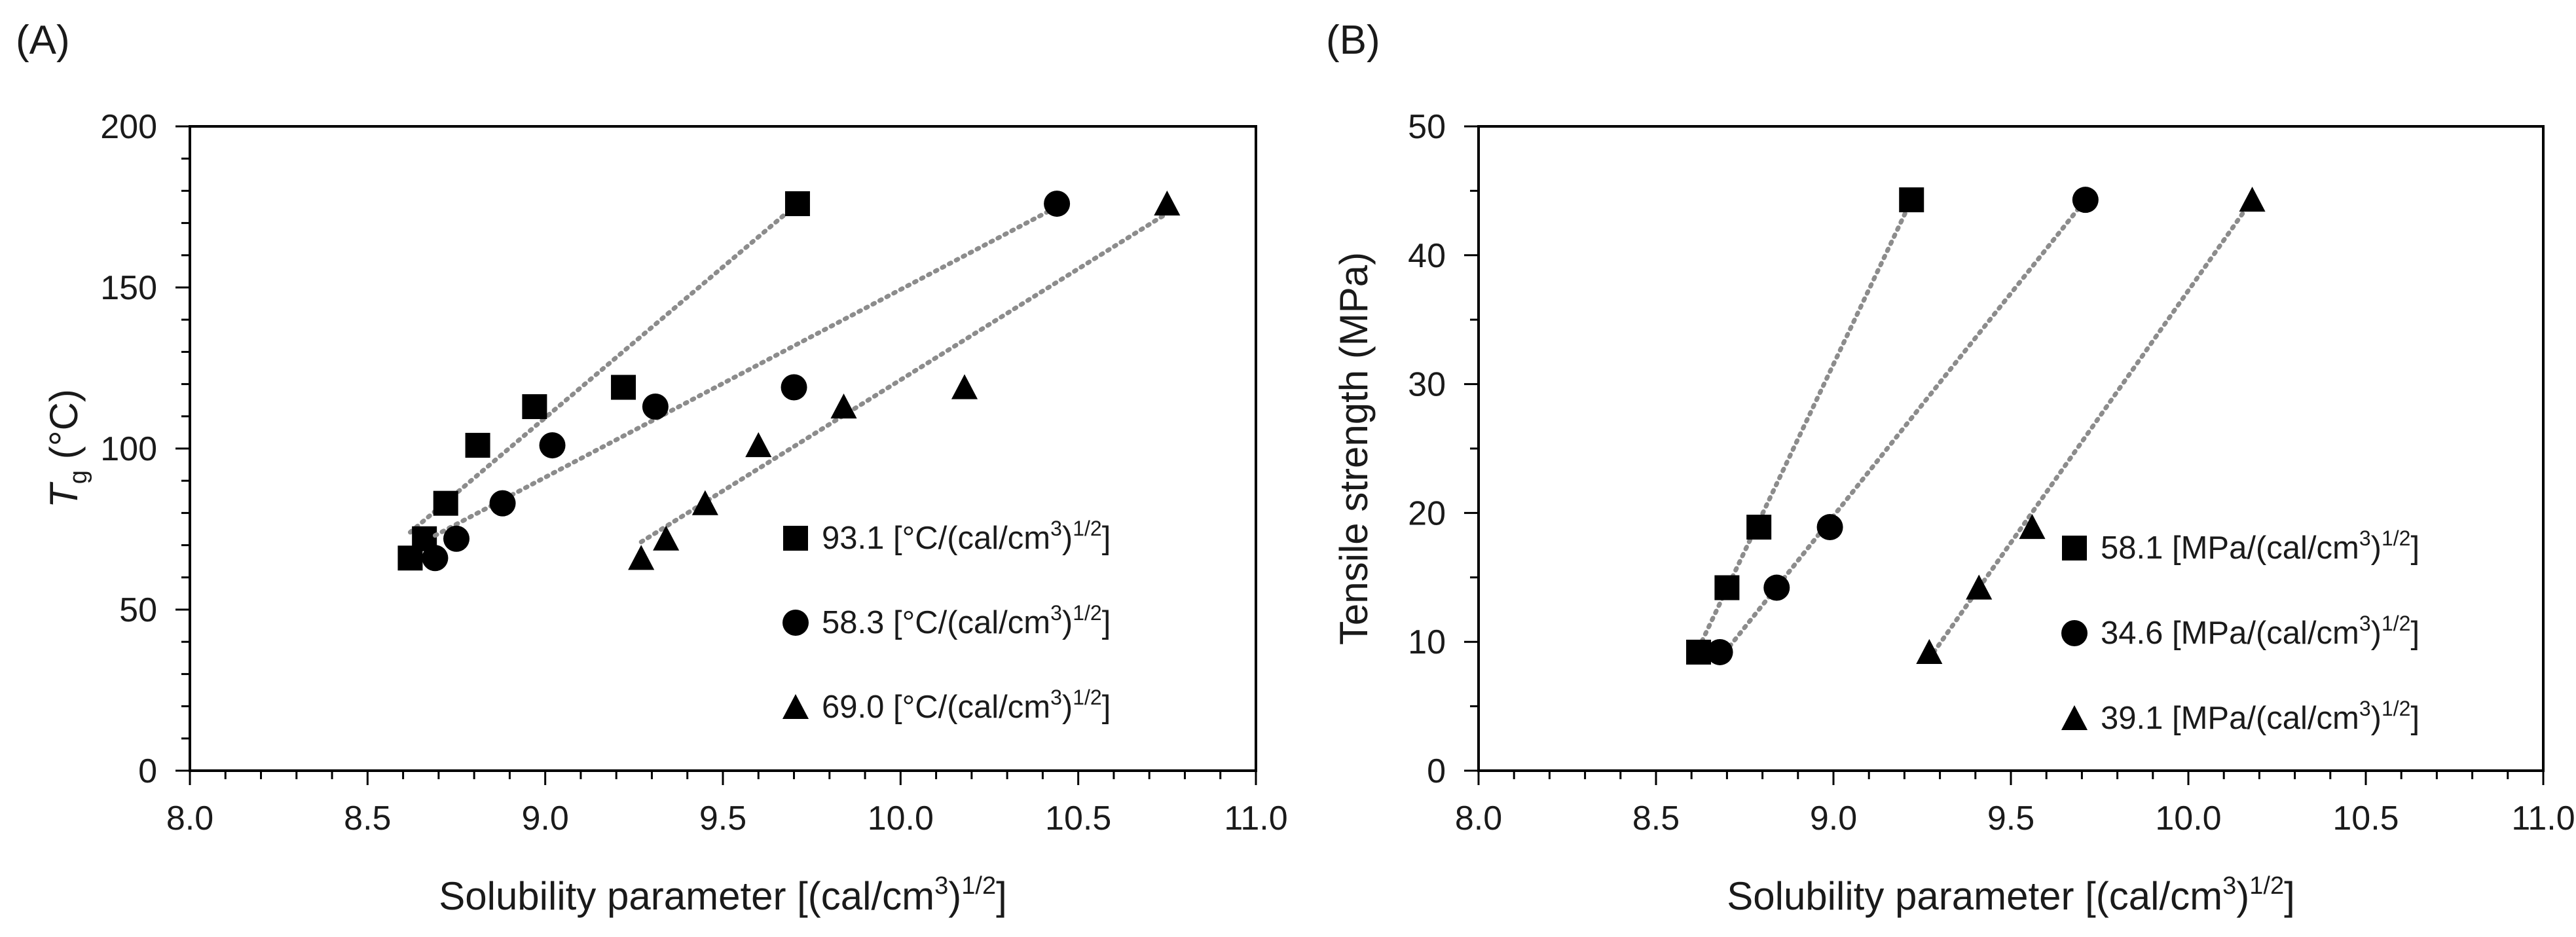 Image resolution: width=2576 pixels, height=937 pixels. I want to click on legend-entry: 39.1 [MPa/(cal/cm3)1/2], so click(2240, 716).